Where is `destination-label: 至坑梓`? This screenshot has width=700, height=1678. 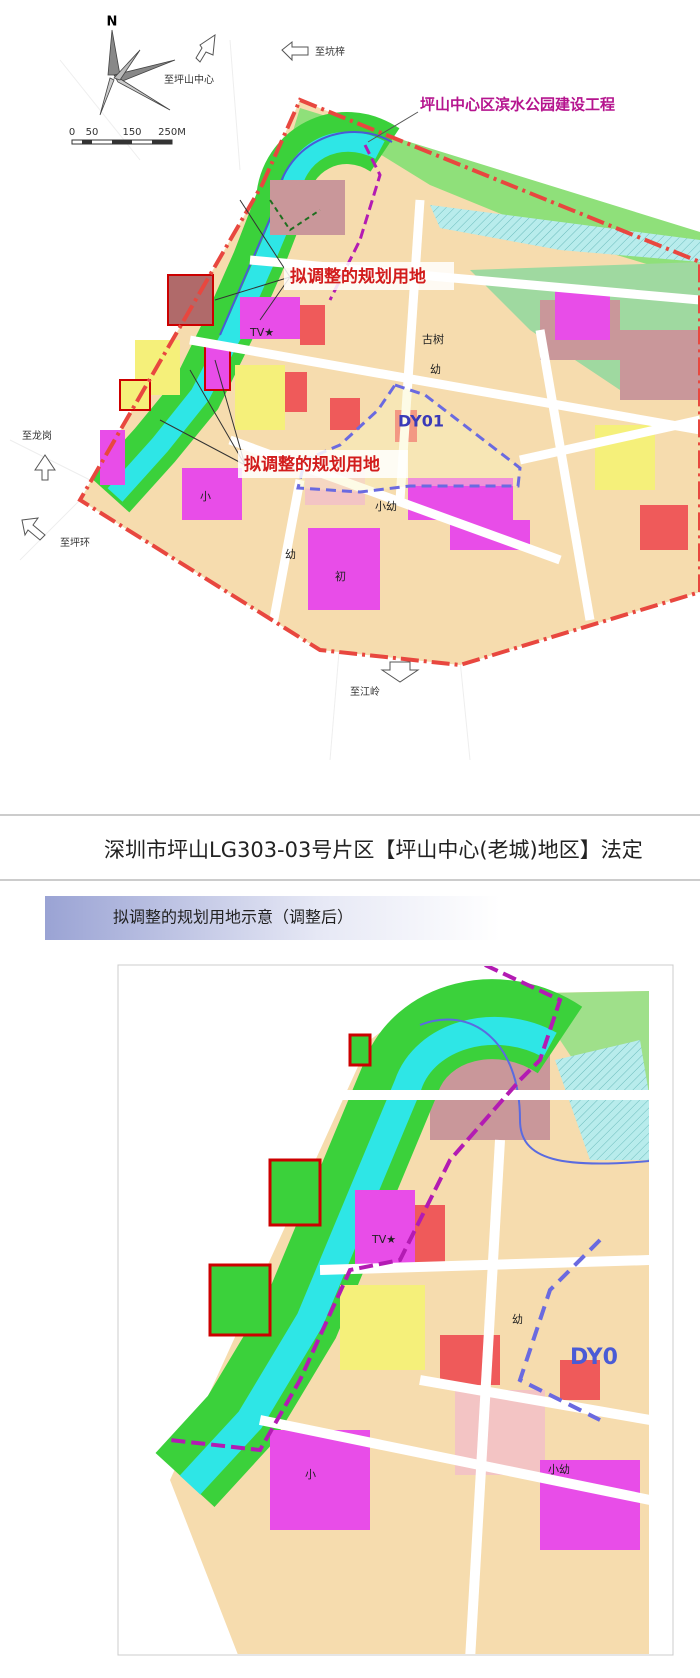
destination-label: 至坑梓 is located at coordinates (330, 51).